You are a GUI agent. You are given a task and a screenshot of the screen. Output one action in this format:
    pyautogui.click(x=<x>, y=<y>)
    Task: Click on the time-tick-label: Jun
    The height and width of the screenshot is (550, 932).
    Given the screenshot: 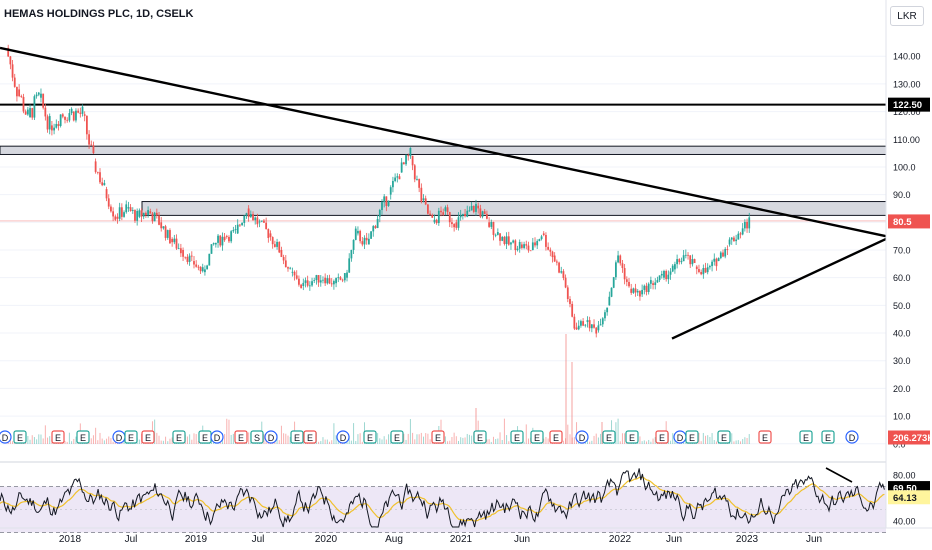 What is the action you would take?
    pyautogui.click(x=814, y=539)
    